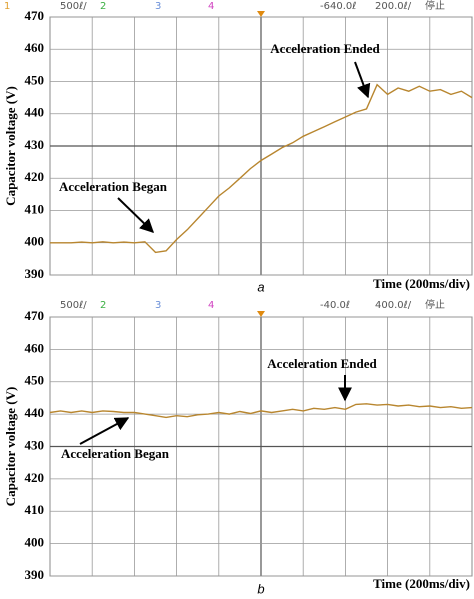  Describe the element at coordinates (335, 305) in the screenshot. I see `status-text: -40.0ℓ` at that location.